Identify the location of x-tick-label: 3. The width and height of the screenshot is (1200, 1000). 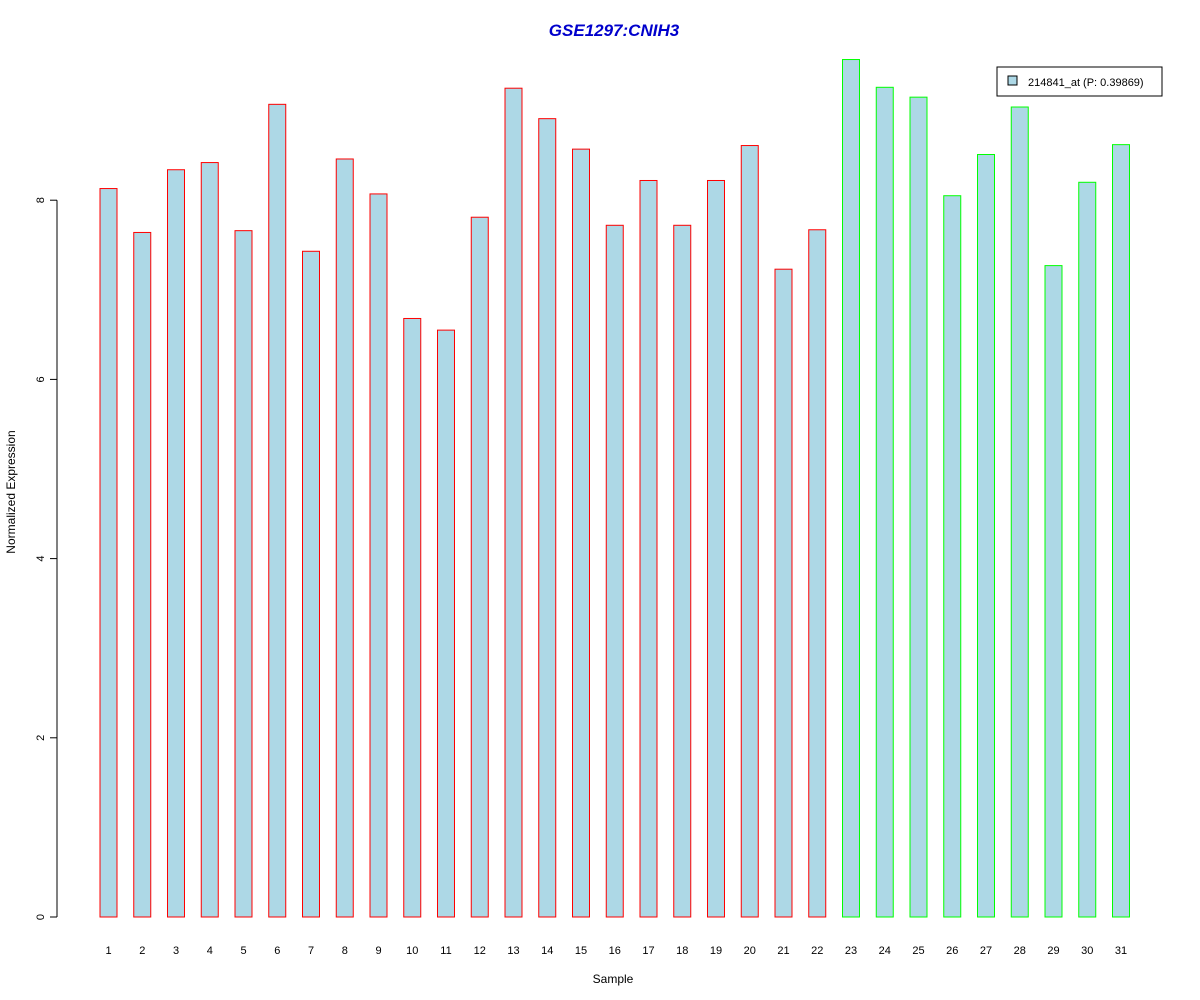
(176, 951).